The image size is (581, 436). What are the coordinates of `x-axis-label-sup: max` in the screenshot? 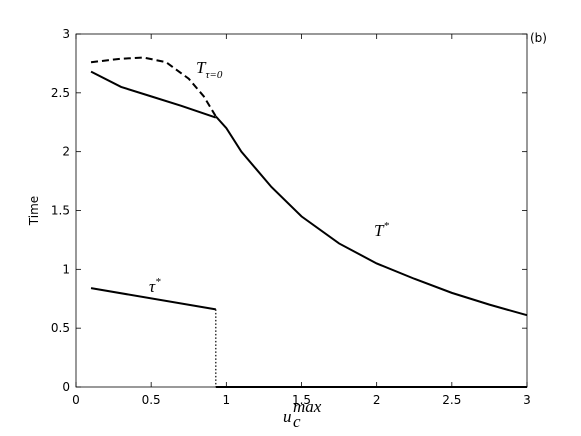 It's located at (307, 406).